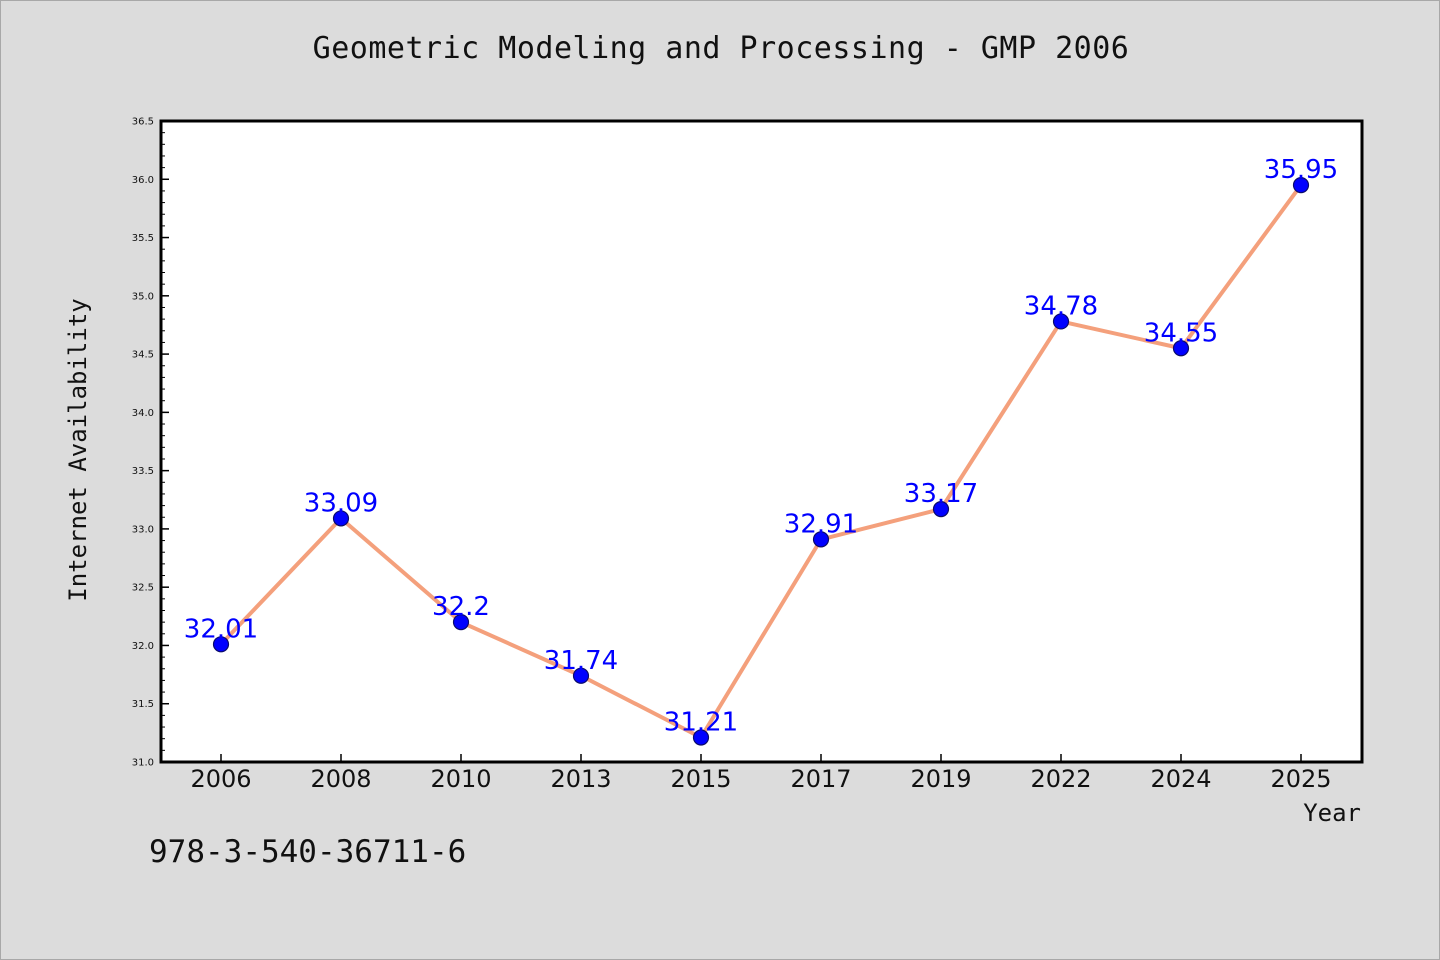  I want to click on data-label-2010: 32.2, so click(461, 607).